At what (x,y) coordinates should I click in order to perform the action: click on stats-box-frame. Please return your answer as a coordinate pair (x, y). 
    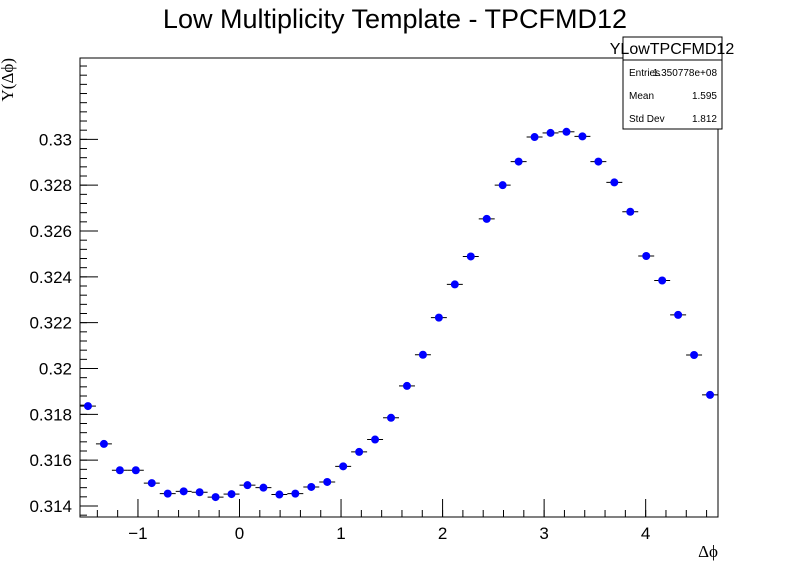
    Looking at the image, I should click on (672, 83).